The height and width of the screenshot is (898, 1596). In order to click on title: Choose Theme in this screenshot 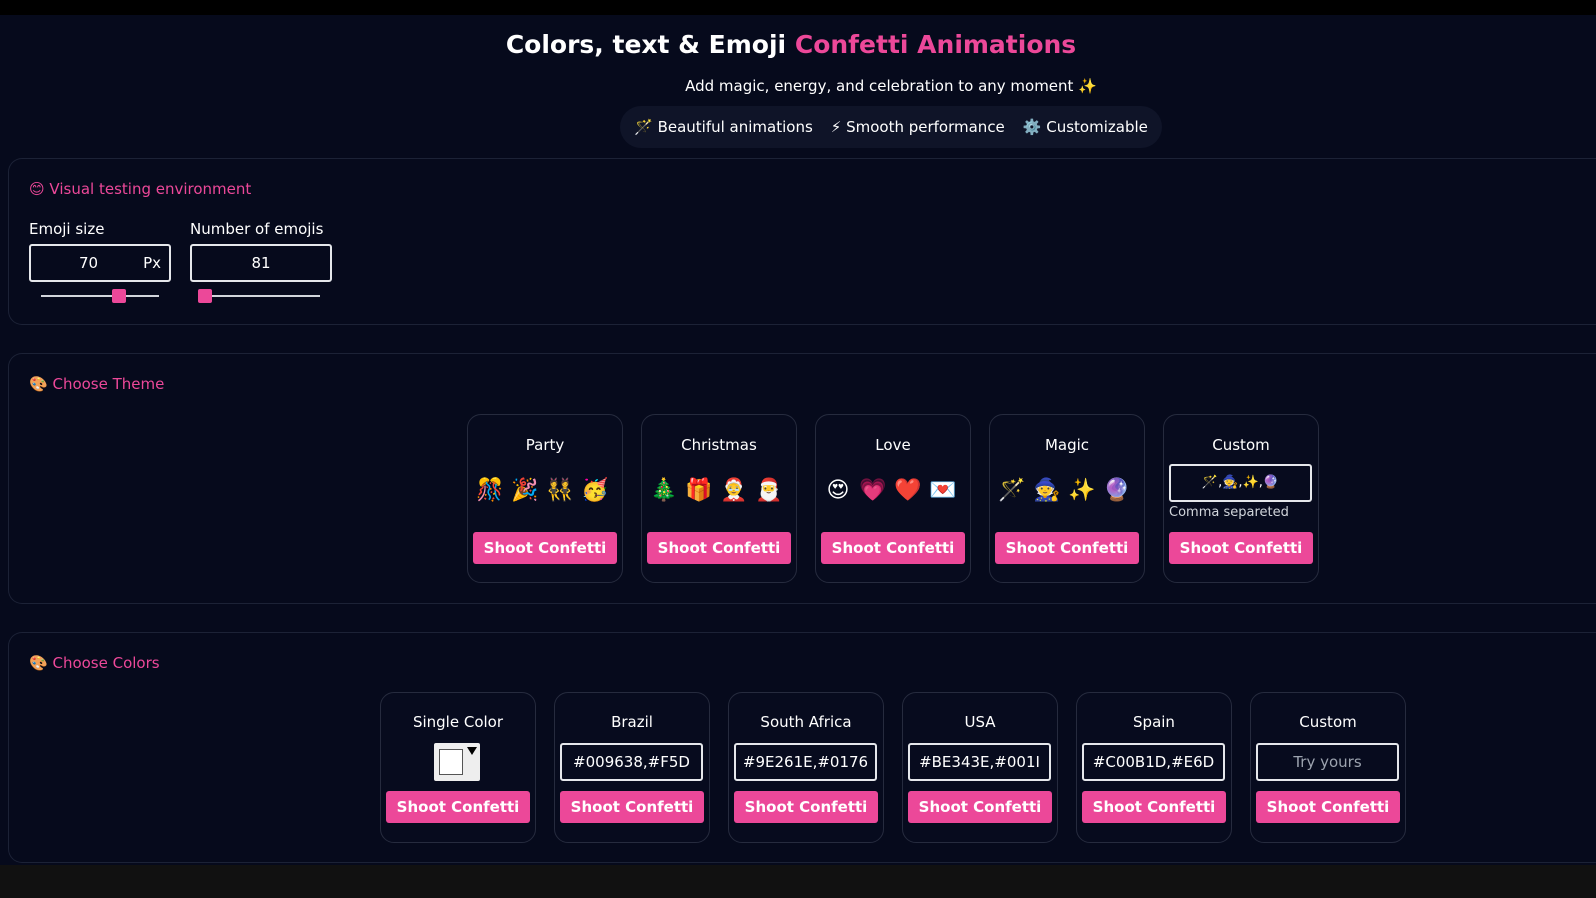, I will do `click(108, 384)`.